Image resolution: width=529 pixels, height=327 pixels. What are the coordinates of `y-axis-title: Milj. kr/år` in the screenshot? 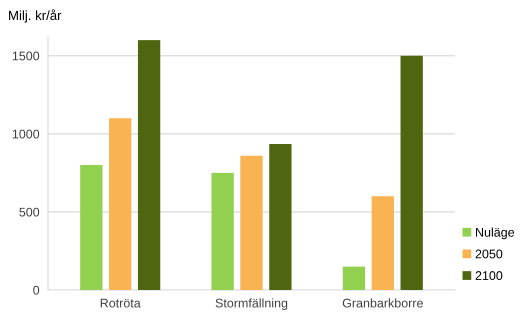 It's located at (35, 16).